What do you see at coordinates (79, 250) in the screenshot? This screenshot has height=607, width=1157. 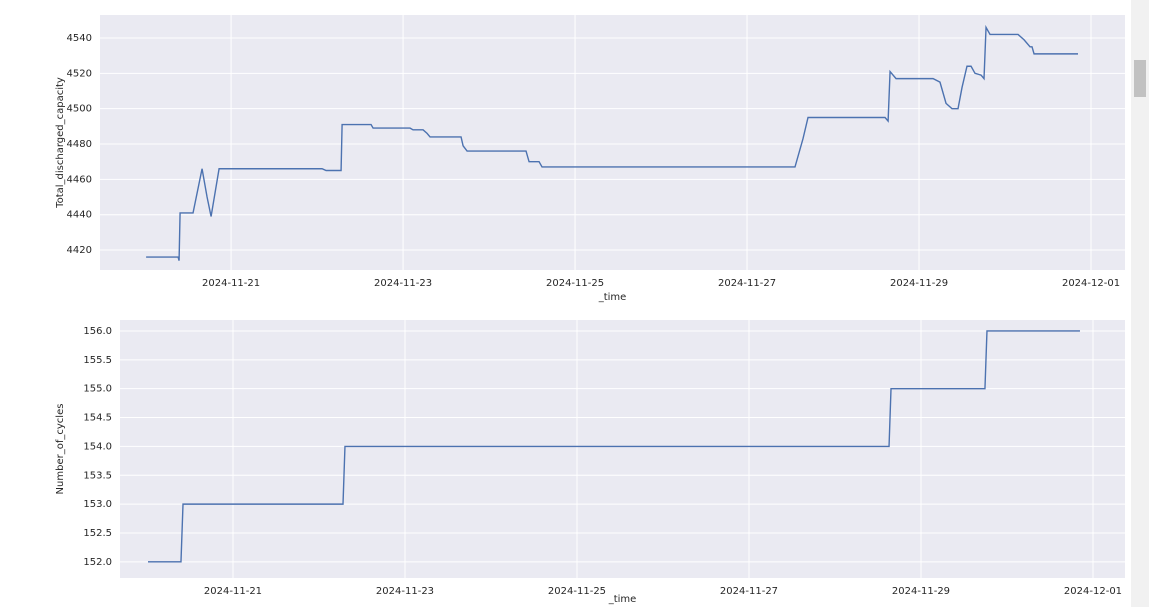 I see `y-tick-label: 4420` at bounding box center [79, 250].